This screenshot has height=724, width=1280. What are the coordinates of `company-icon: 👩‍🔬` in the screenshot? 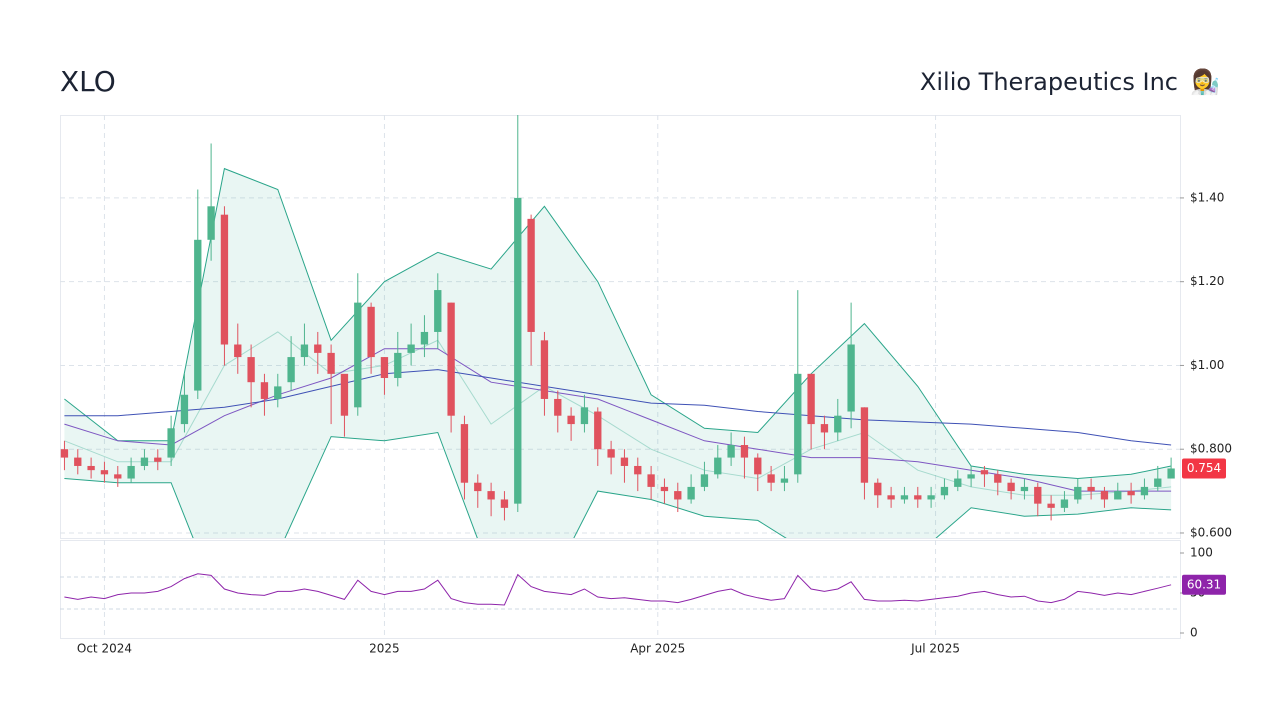 It's located at (1205, 82).